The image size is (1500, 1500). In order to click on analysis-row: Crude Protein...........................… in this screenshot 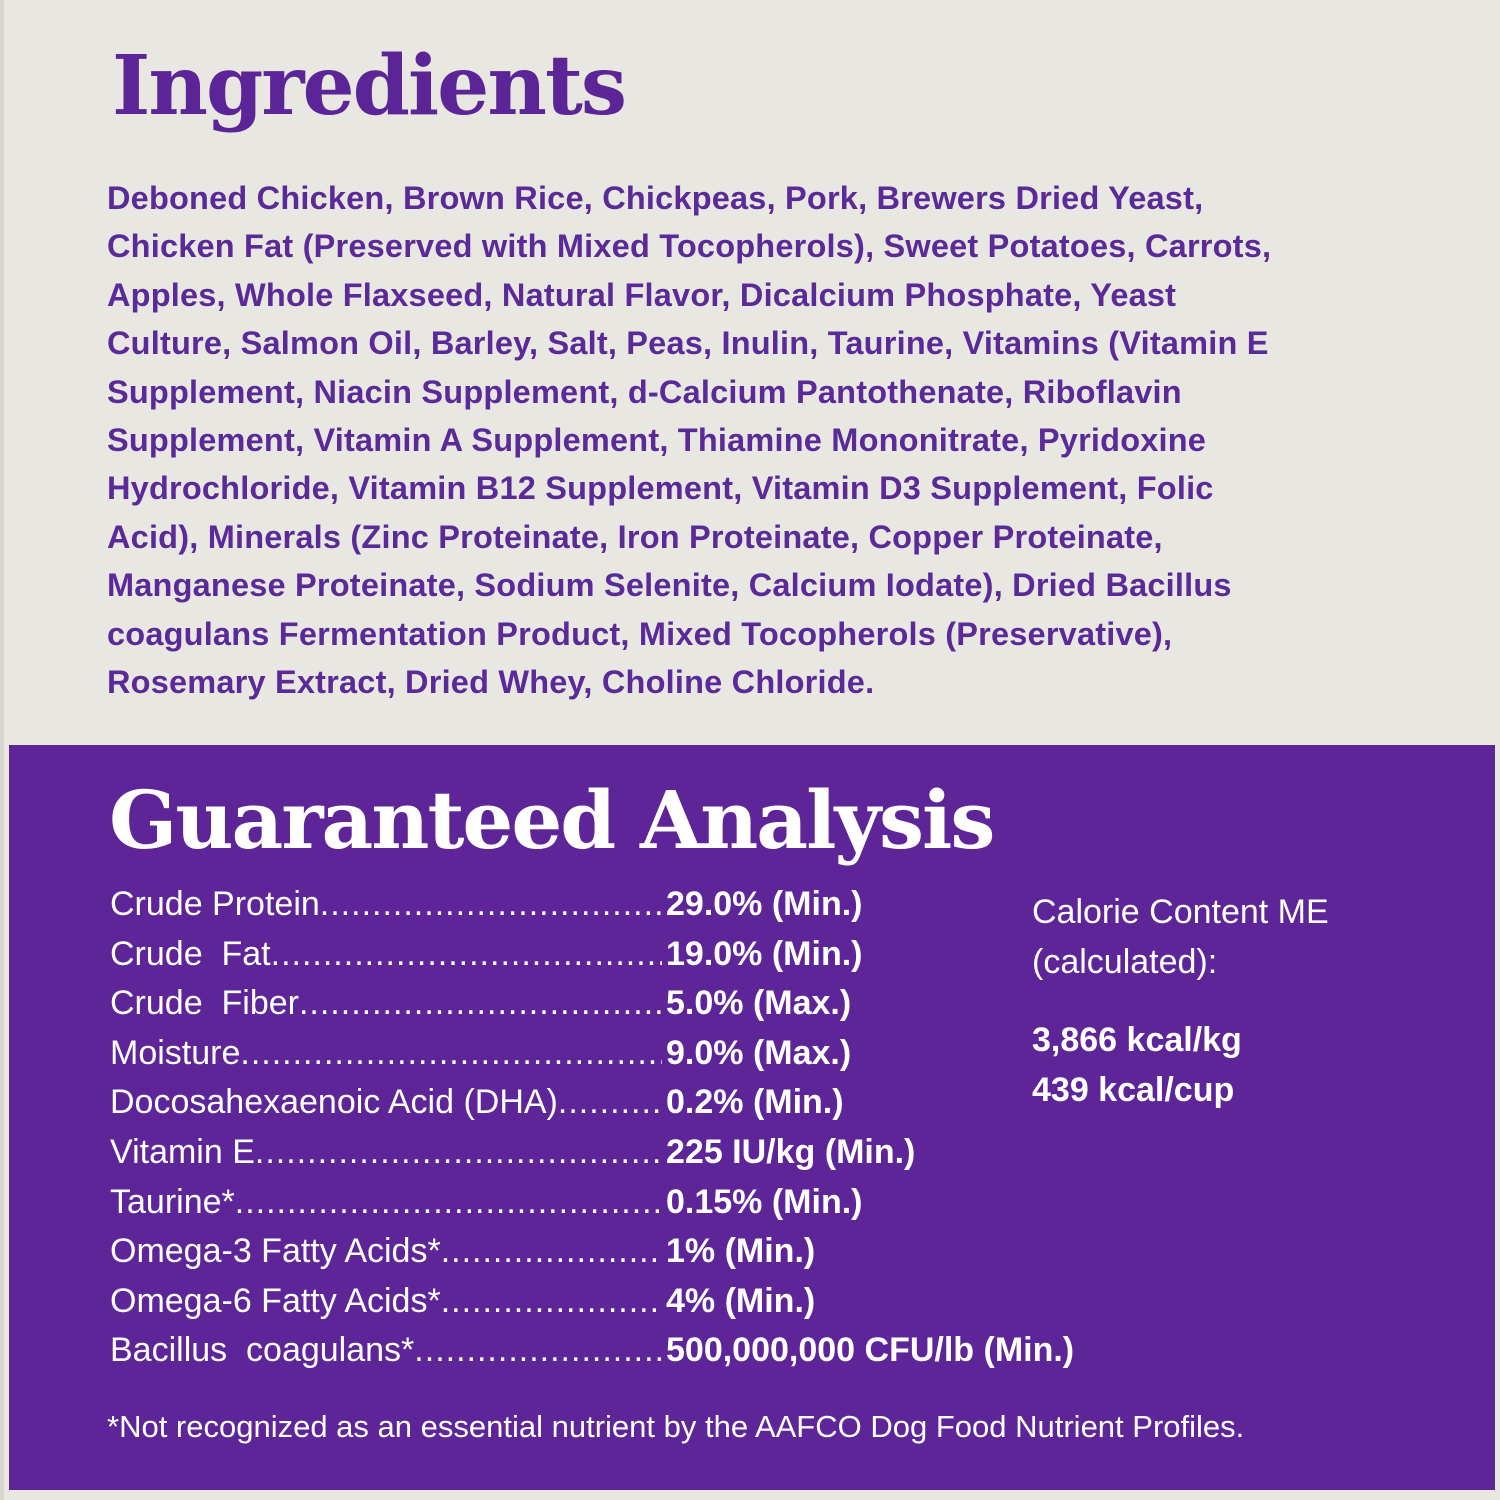, I will do `click(592, 910)`.